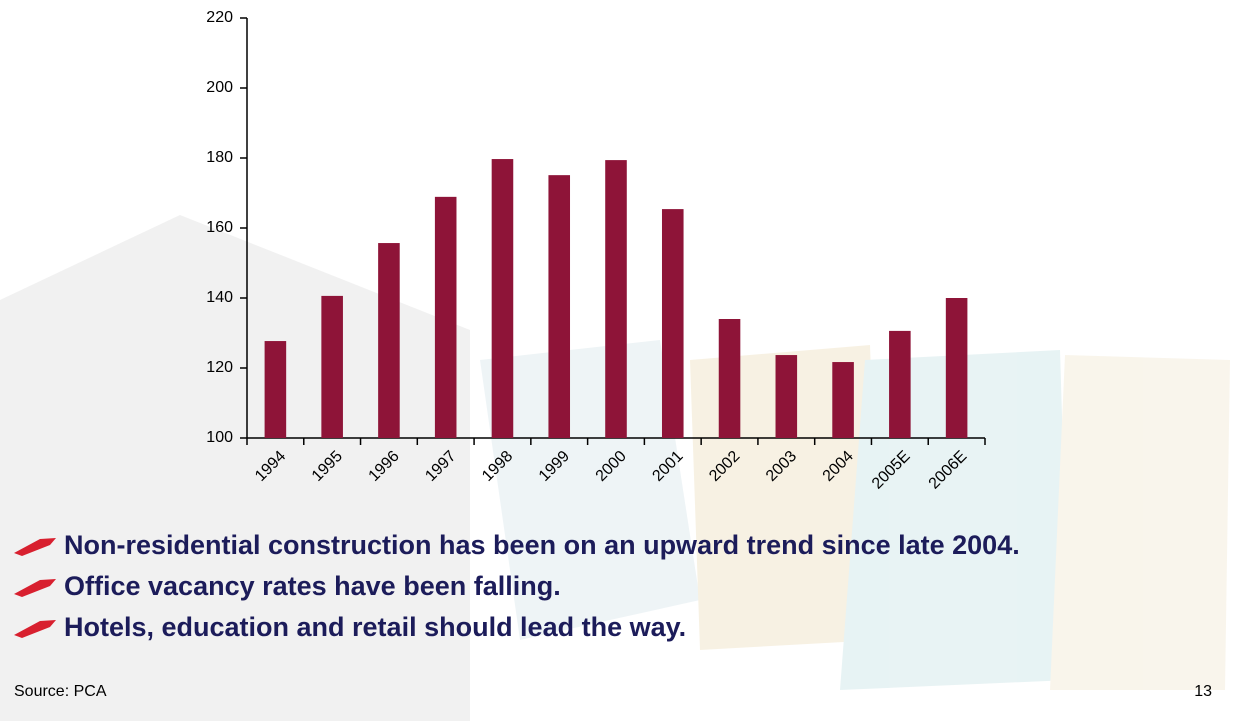  I want to click on y-tick-label: 180, so click(219, 157).